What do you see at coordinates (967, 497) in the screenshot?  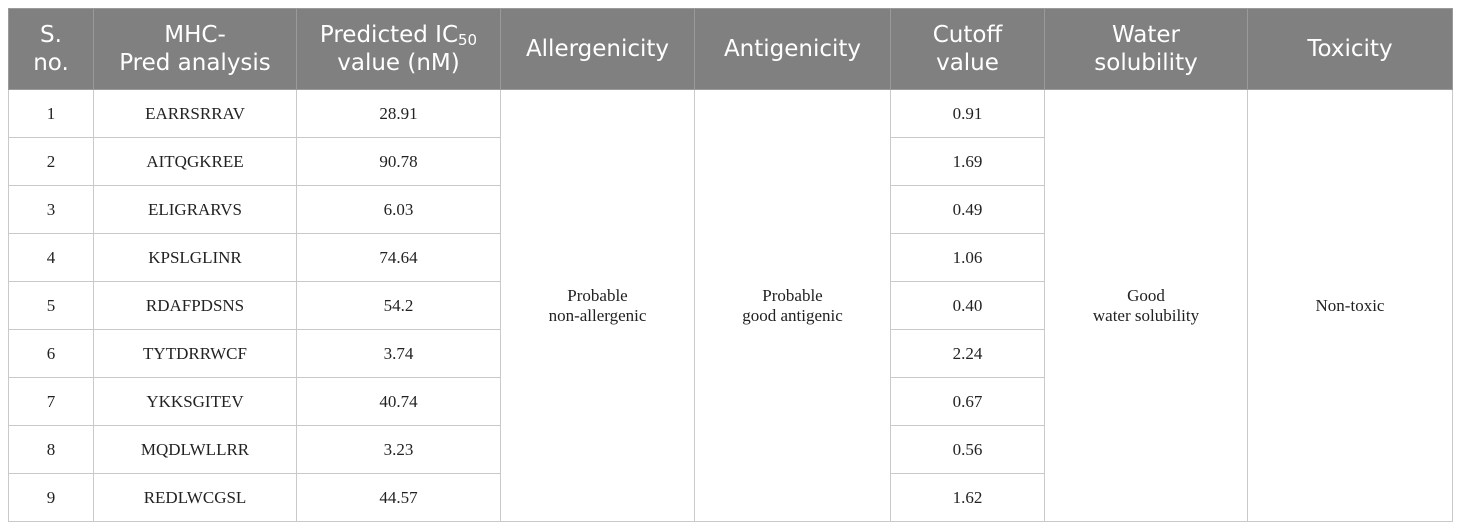 I see `cell-cutoff: 1.62` at bounding box center [967, 497].